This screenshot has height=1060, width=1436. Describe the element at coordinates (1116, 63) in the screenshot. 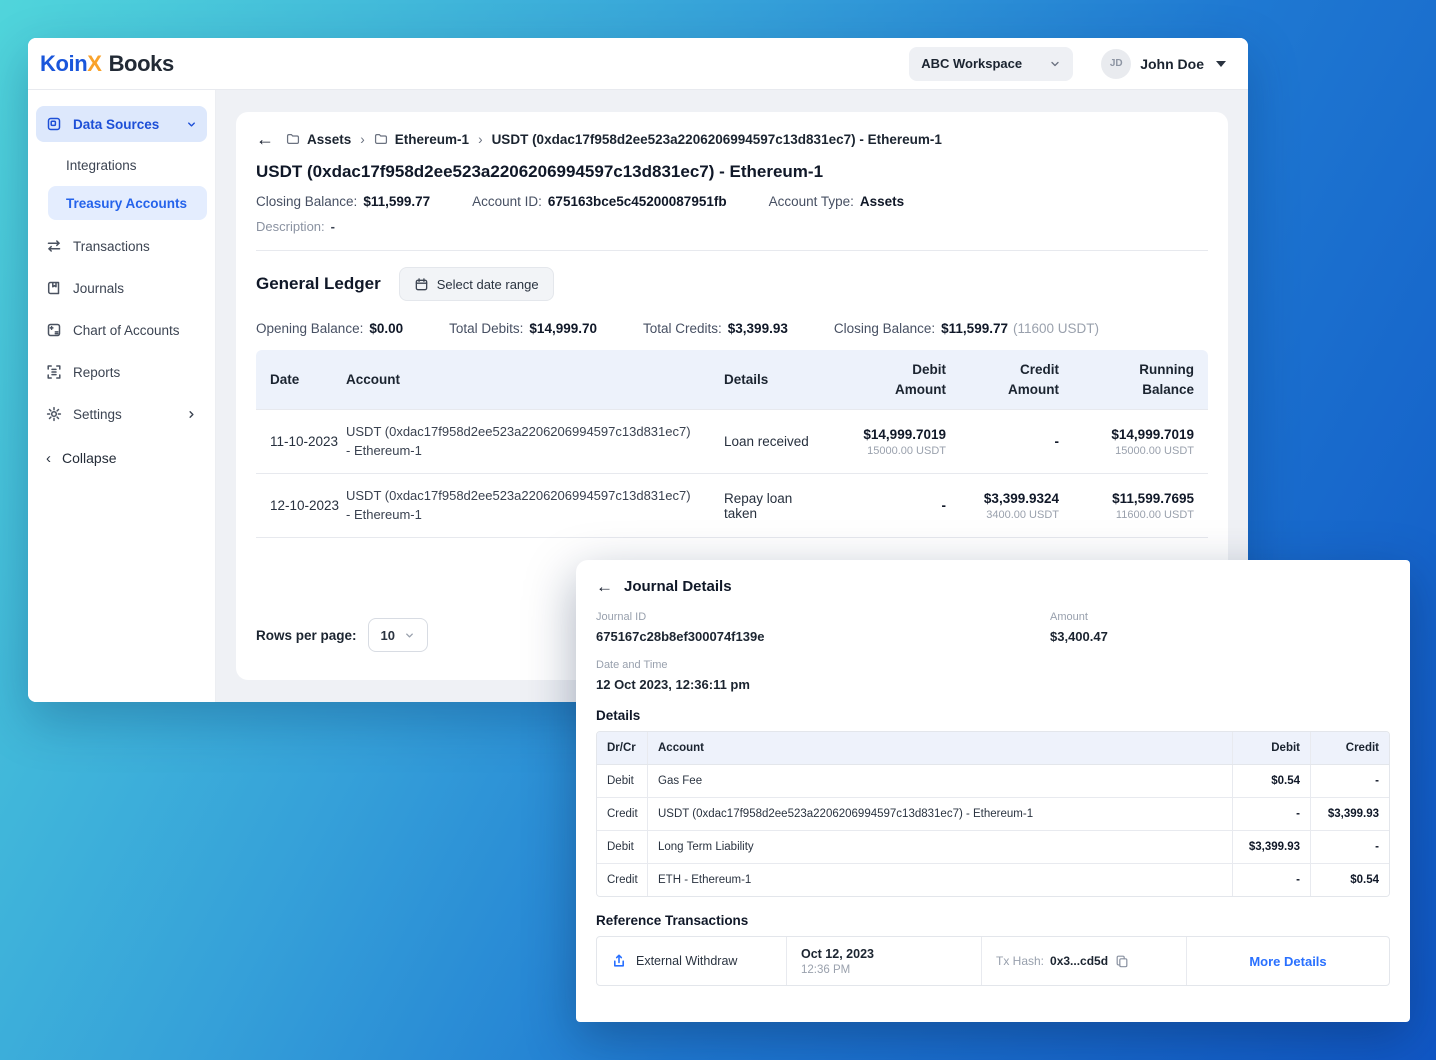

I see `avatar: JD` at that location.